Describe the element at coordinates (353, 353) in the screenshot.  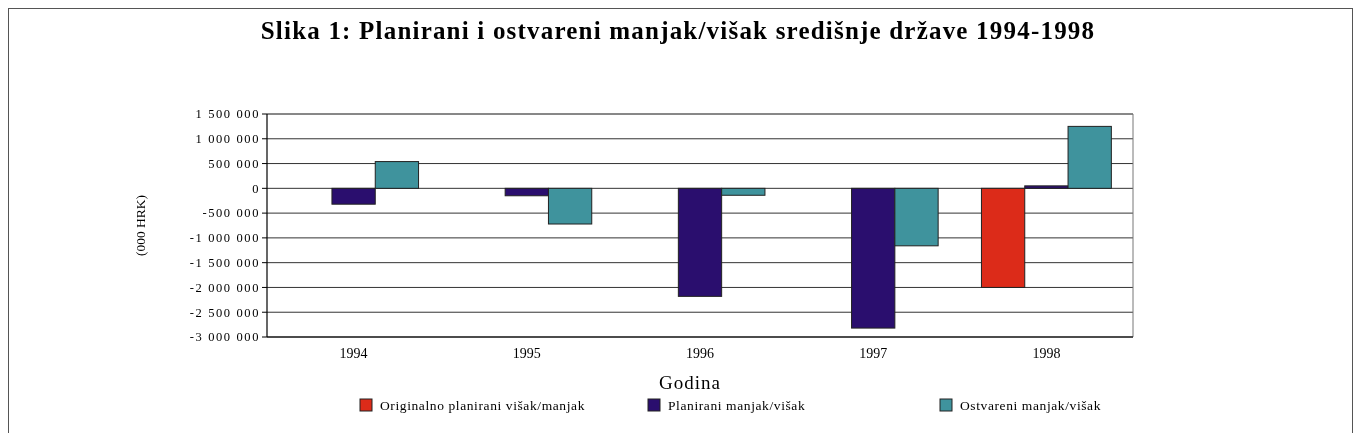
I see `x-tick-label: 1994` at that location.